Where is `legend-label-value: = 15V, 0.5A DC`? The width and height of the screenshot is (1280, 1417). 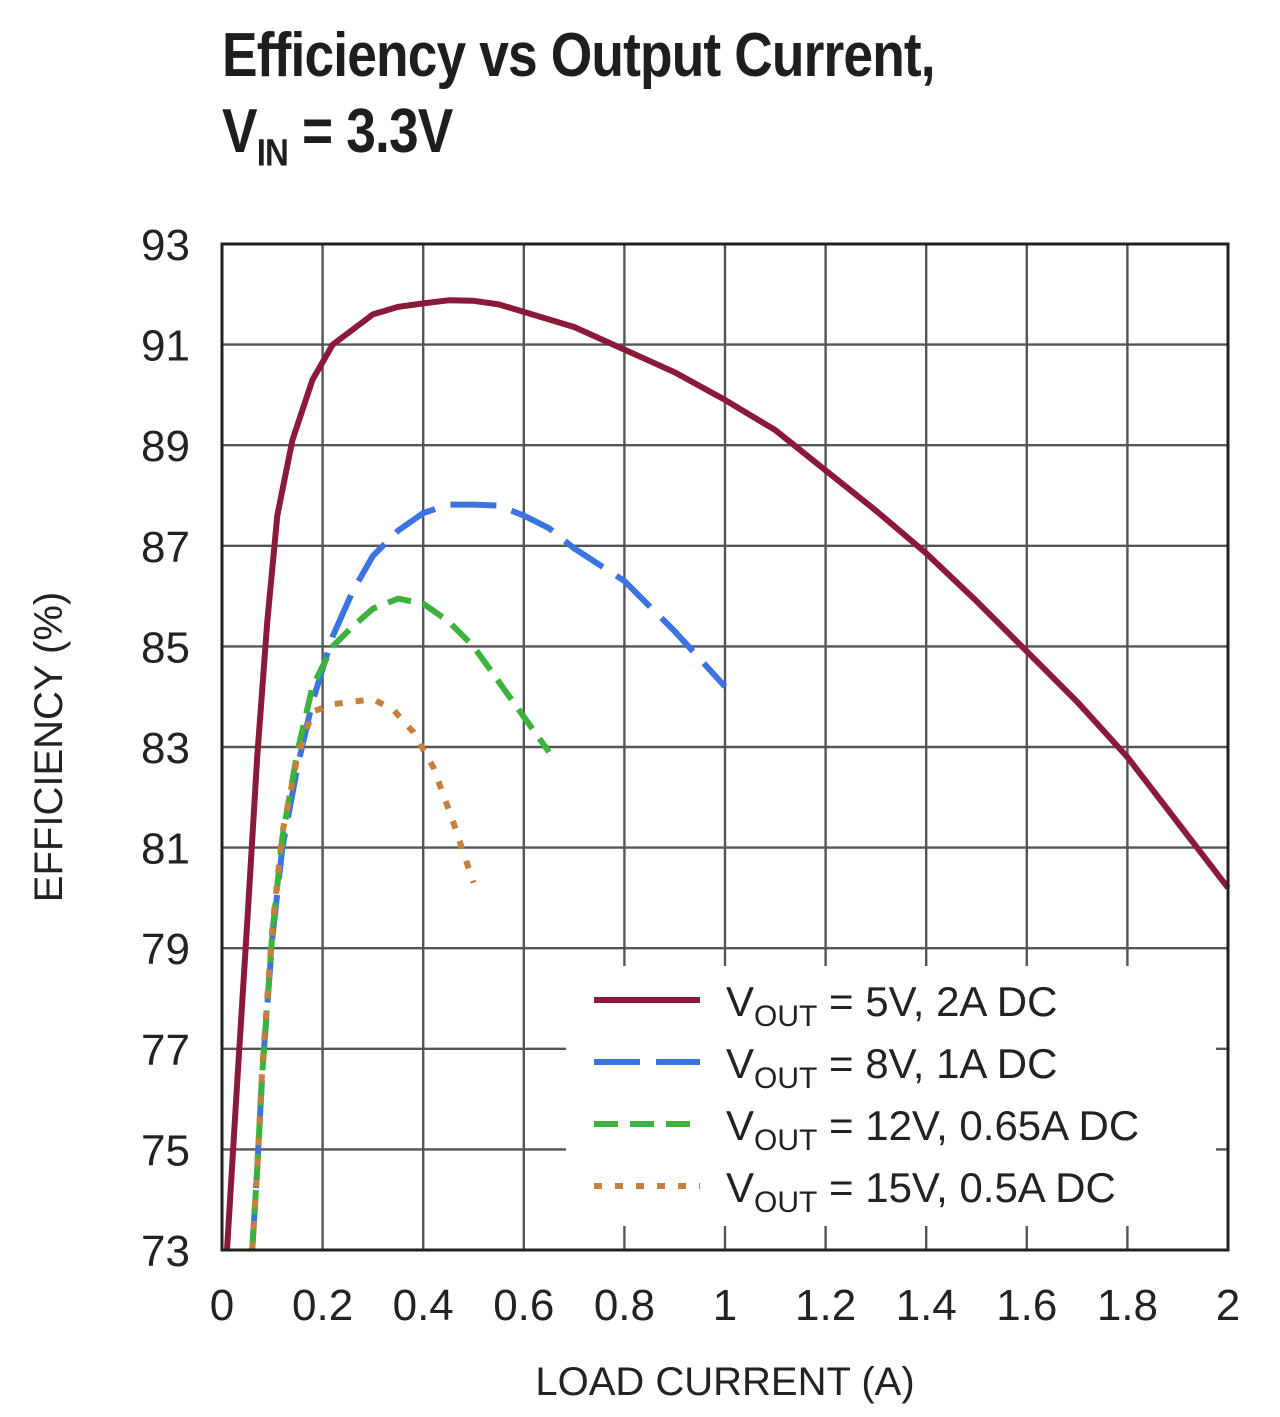
legend-label-value: = 15V, 0.5A DC is located at coordinates (966, 1187).